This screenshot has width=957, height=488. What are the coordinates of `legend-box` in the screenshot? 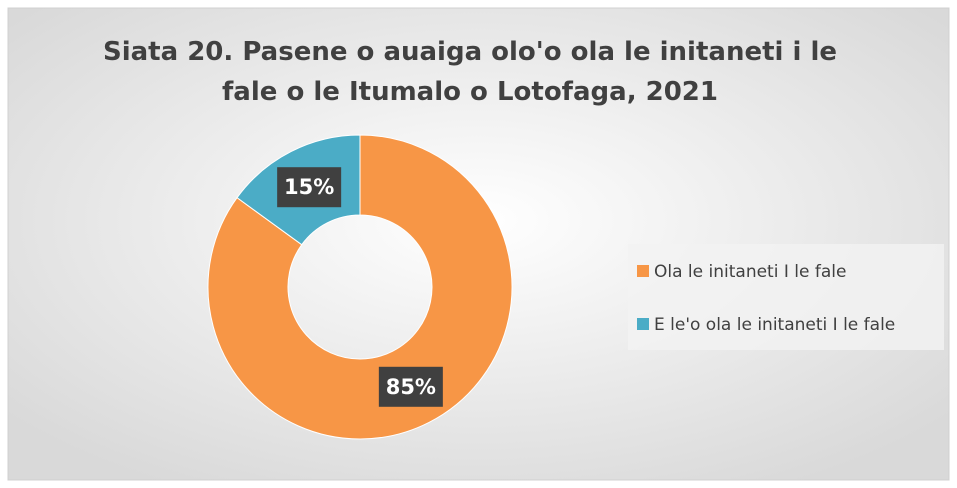 It's located at (786, 297).